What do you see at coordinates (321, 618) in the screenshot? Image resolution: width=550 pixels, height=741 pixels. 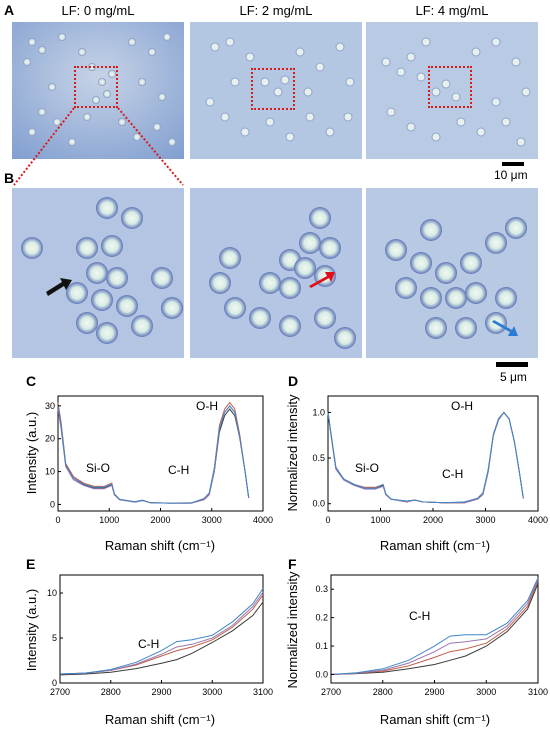 I see `chart-f-ytick-label: 0.2` at bounding box center [321, 618].